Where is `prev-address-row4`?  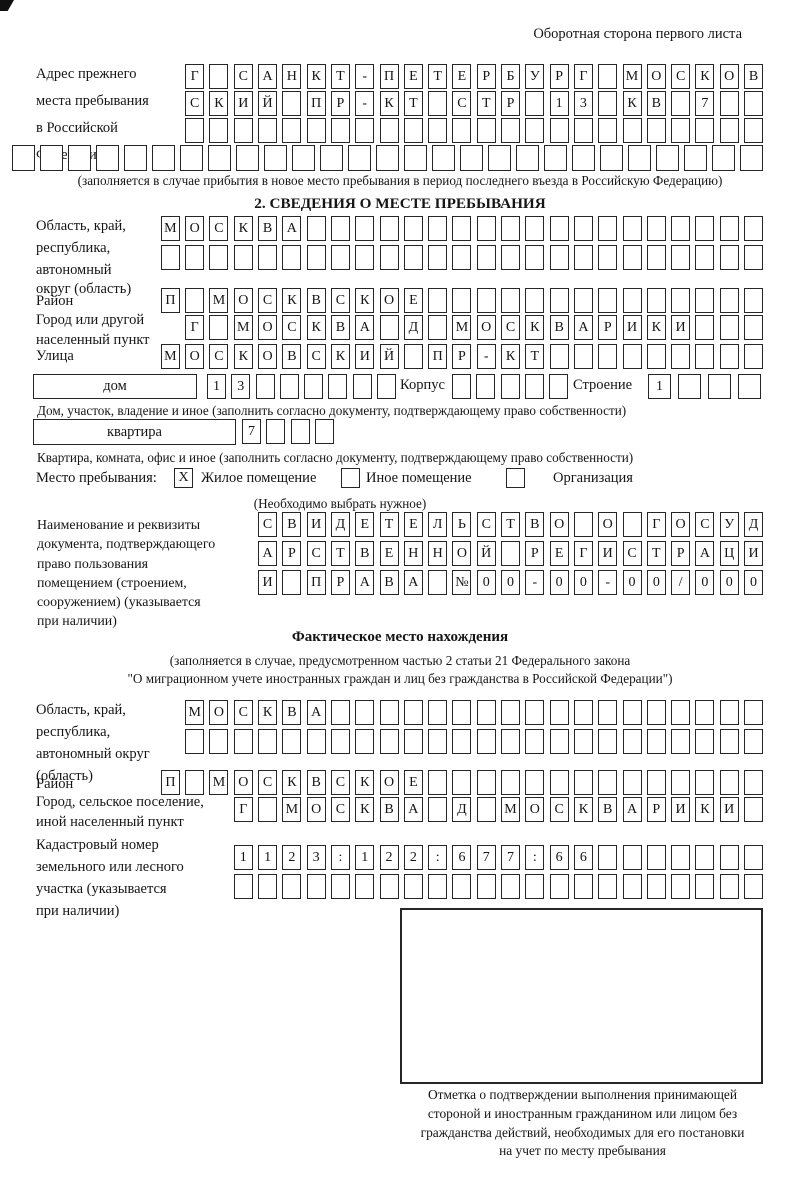
prev-address-row4 is located at coordinates (387, 158).